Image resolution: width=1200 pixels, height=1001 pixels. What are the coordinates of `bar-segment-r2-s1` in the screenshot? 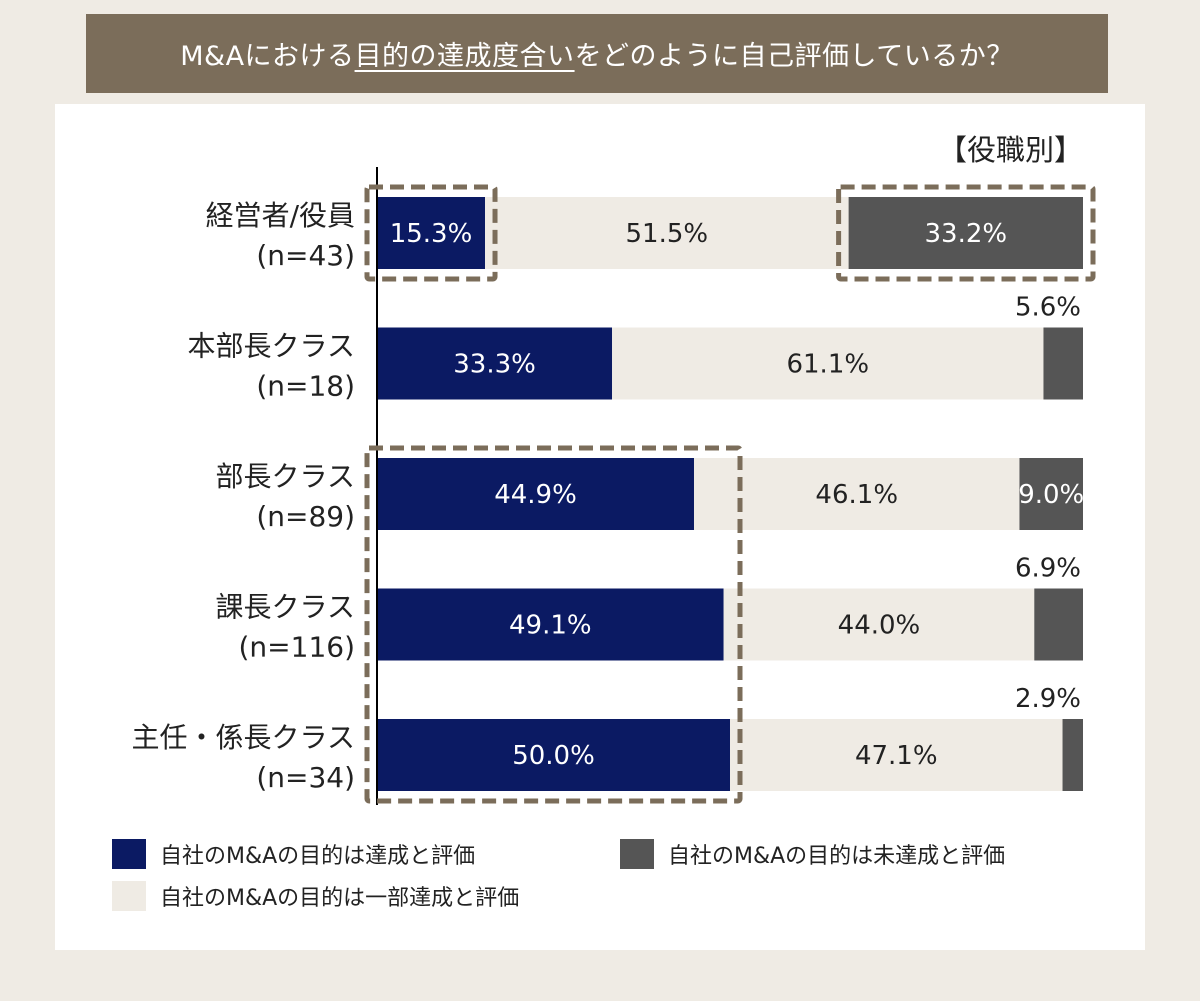 It's located at (856, 494).